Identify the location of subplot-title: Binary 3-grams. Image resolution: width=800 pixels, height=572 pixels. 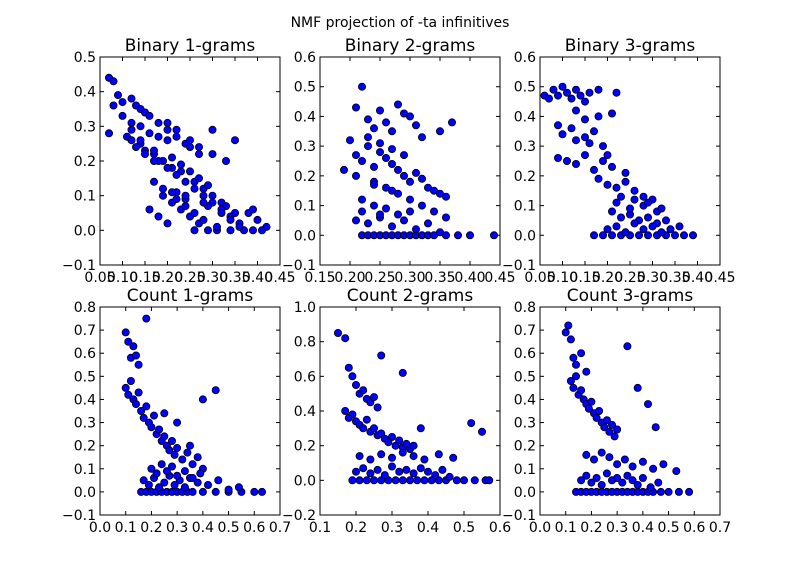
(630, 46).